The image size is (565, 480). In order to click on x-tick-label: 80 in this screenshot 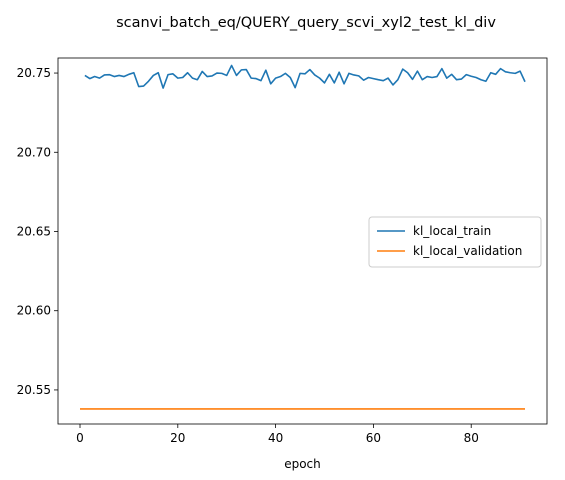, I will do `click(471, 438)`.